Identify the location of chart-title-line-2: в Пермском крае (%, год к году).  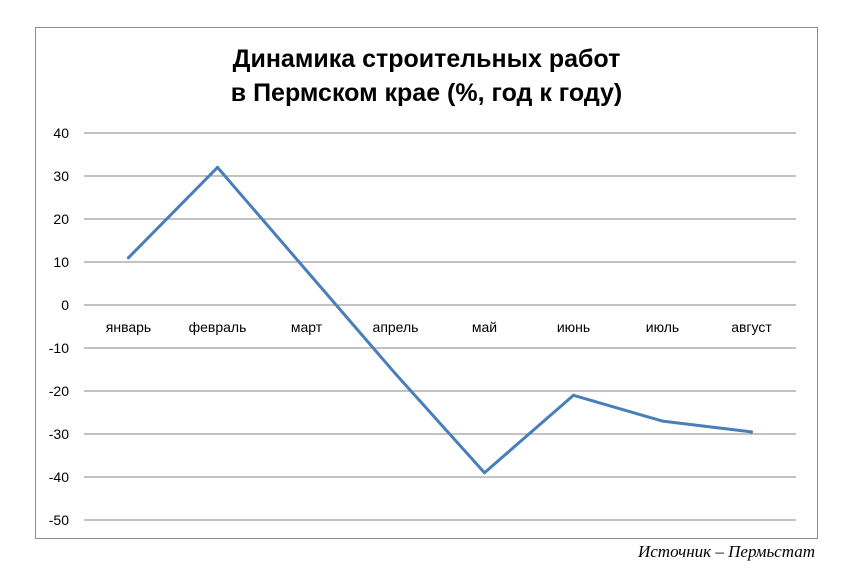
(426, 93).